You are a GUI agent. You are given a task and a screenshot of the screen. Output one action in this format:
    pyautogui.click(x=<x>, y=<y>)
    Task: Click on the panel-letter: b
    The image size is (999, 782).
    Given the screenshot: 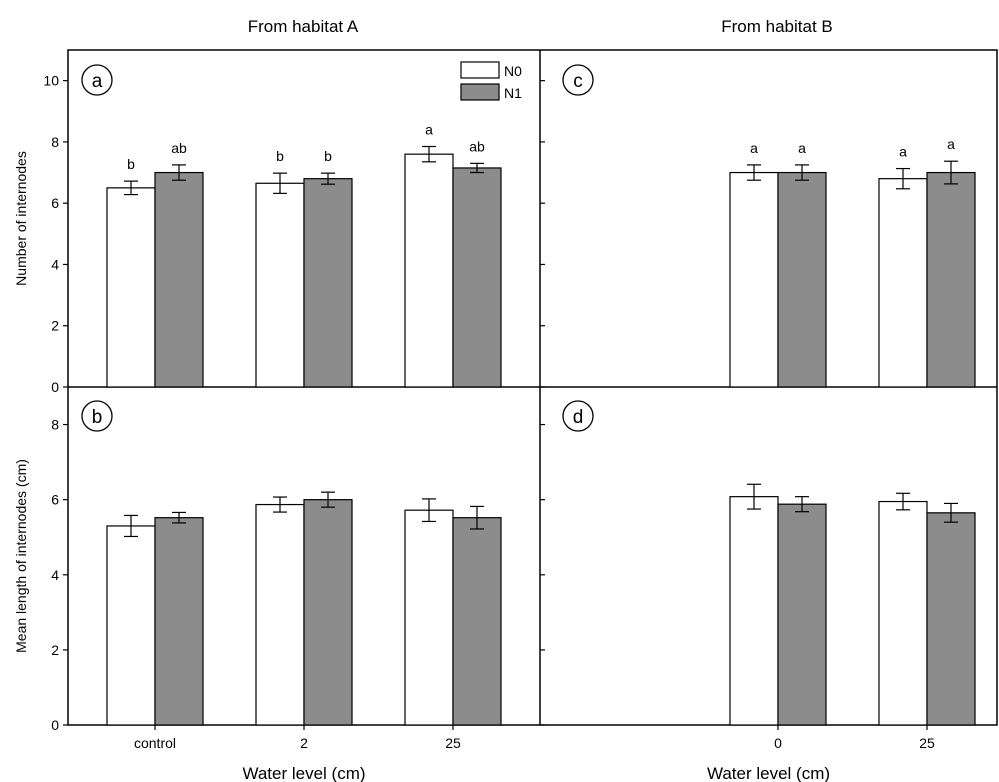 What is the action you would take?
    pyautogui.click(x=97, y=417)
    